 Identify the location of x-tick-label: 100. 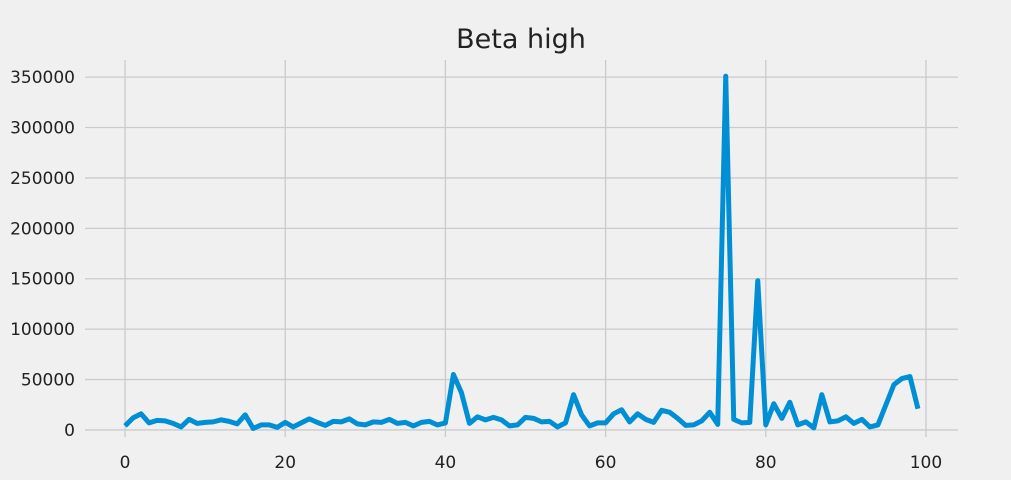
(926, 463).